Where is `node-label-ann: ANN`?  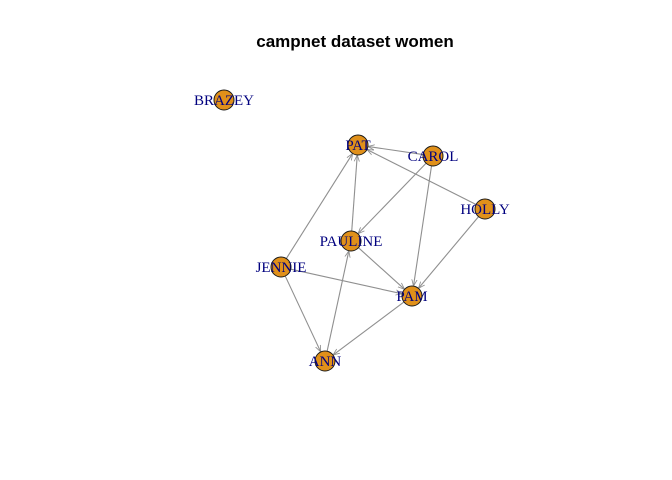 node-label-ann: ANN is located at coordinates (325, 362).